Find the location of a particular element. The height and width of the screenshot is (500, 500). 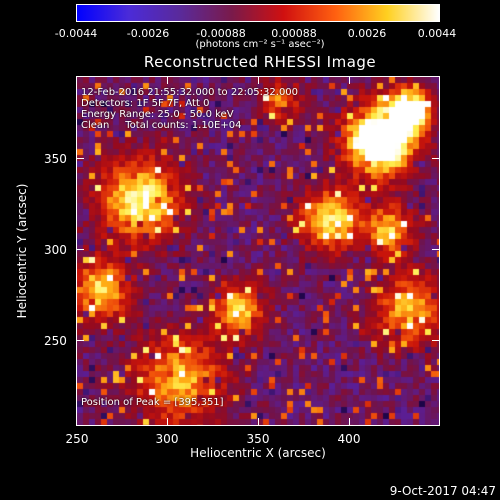

y-axis-label: Heliocentric Y (arcsec) is located at coordinates (22, 251).